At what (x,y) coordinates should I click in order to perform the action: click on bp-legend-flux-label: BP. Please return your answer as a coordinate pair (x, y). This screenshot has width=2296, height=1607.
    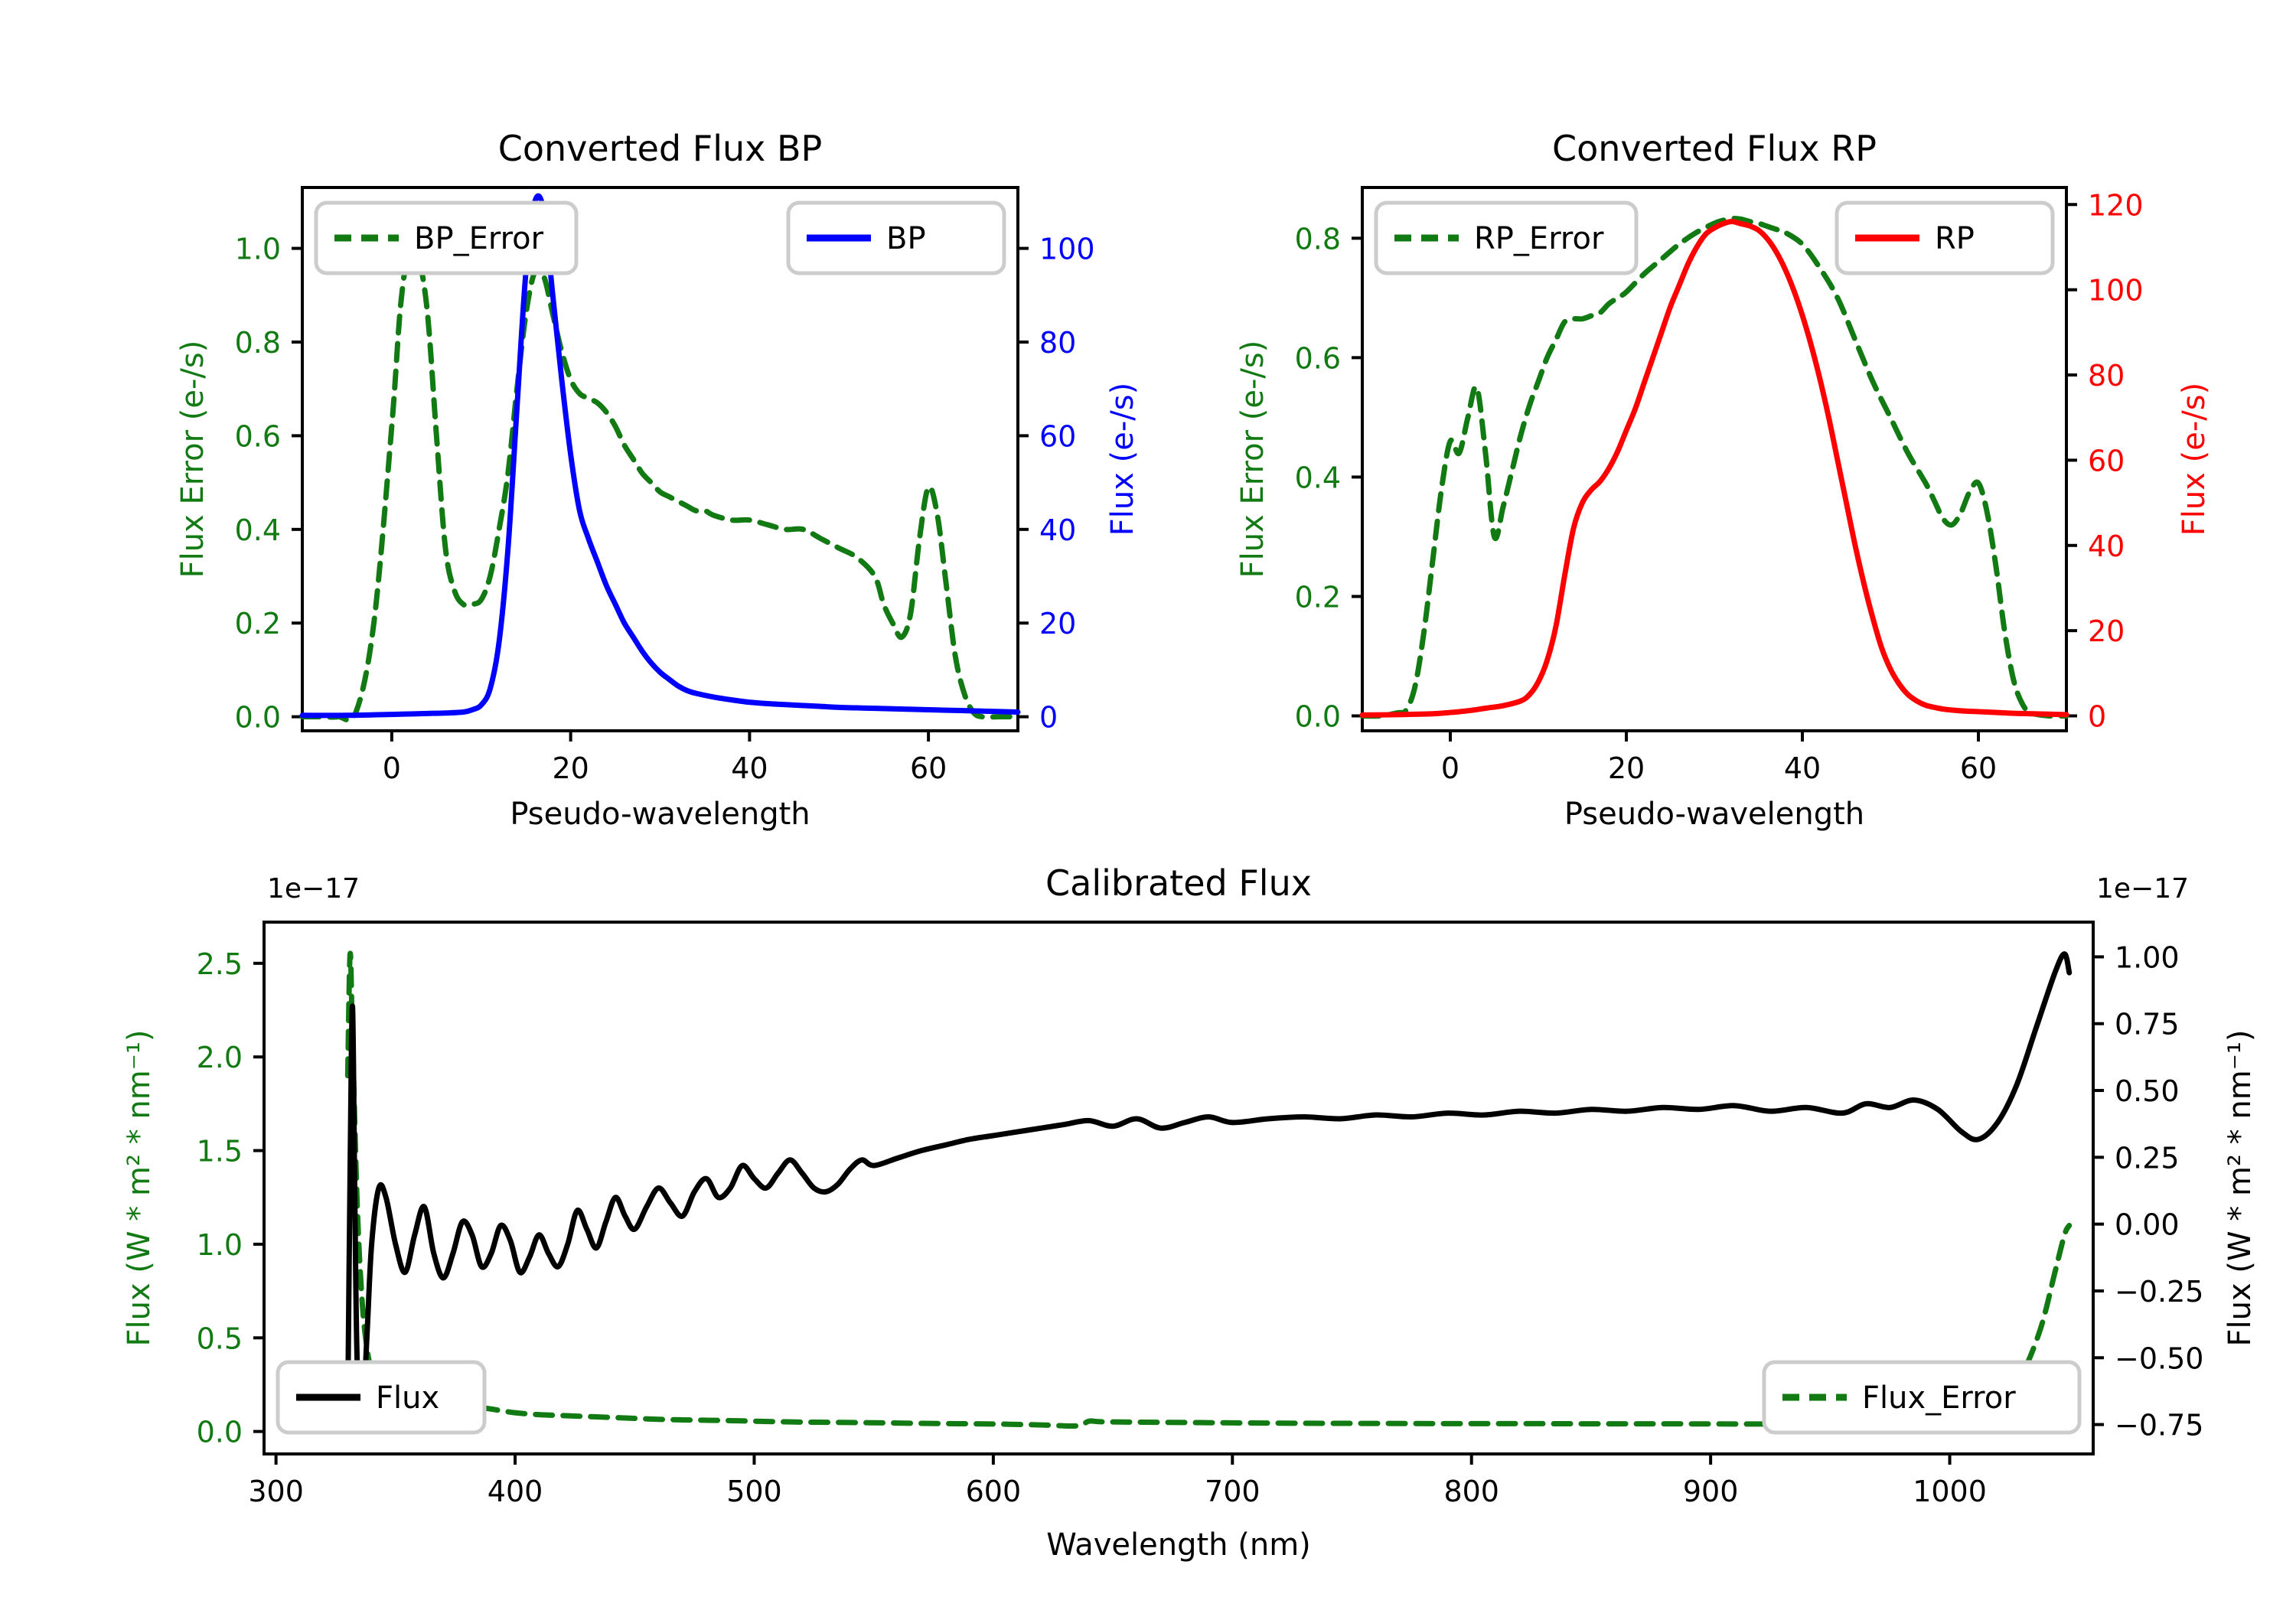
    Looking at the image, I should click on (906, 239).